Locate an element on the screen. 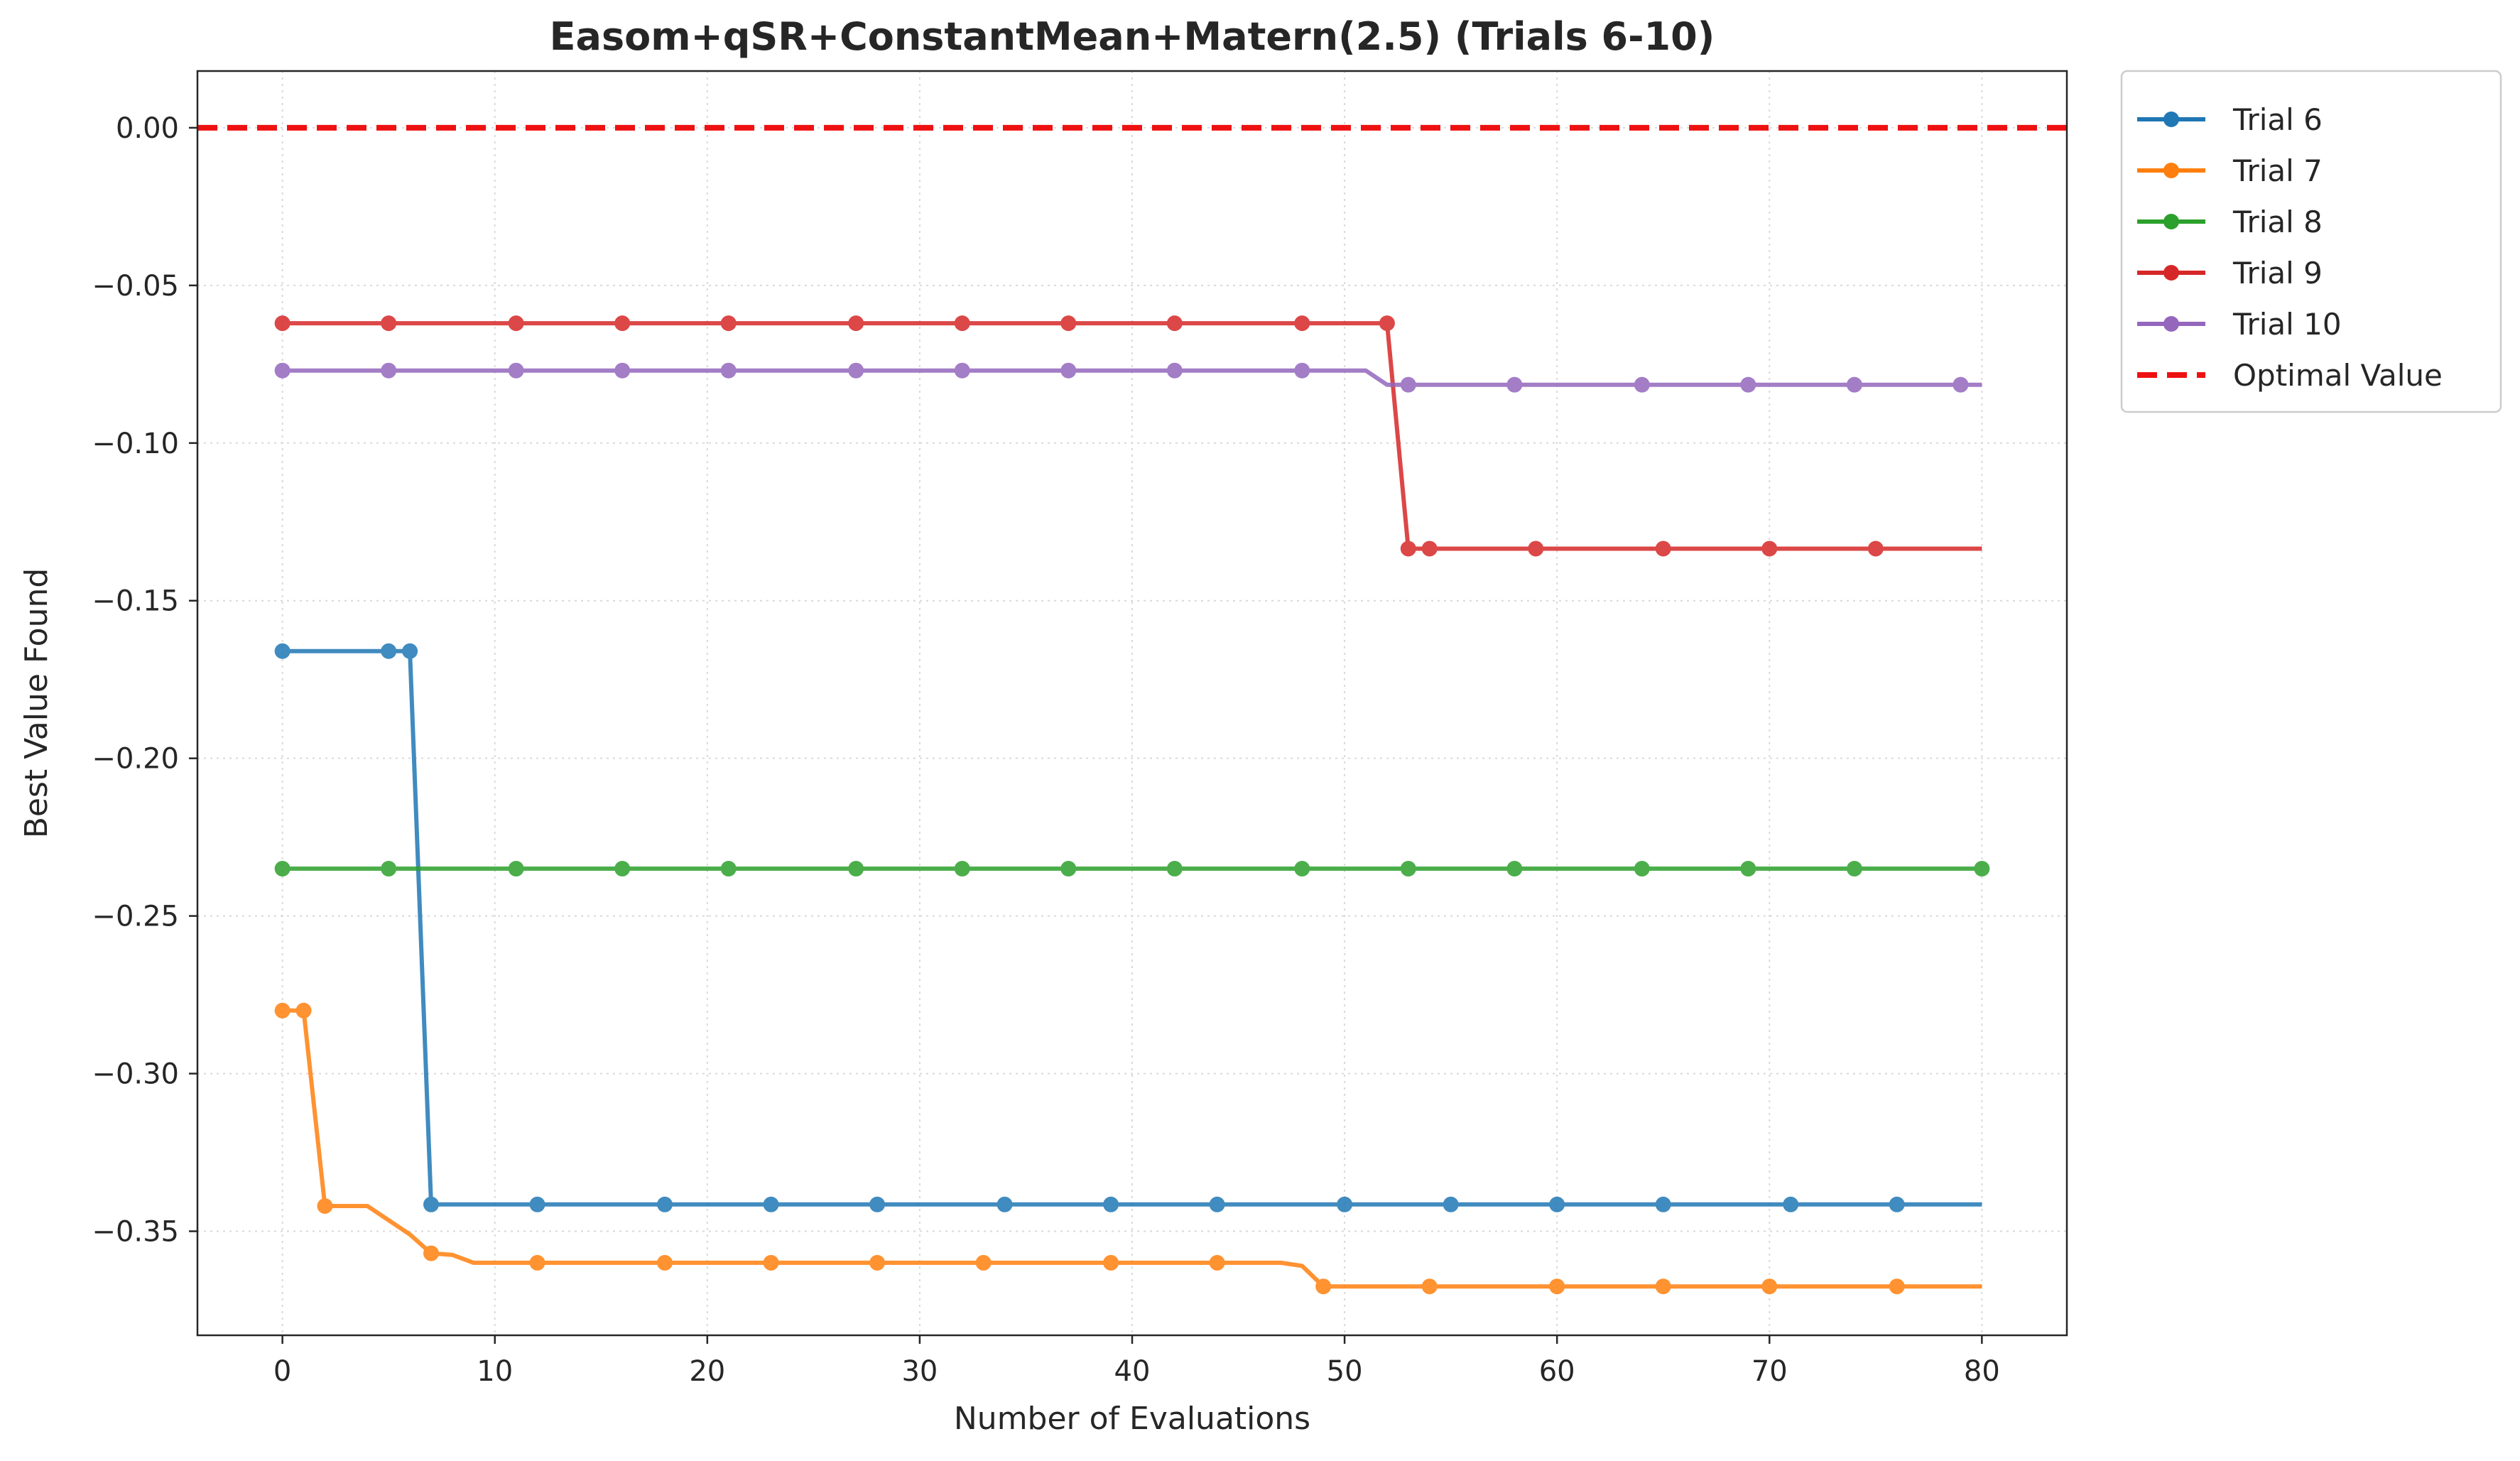 This screenshot has height=1461, width=2520. legend-label: Trial 10 is located at coordinates (2287, 324).